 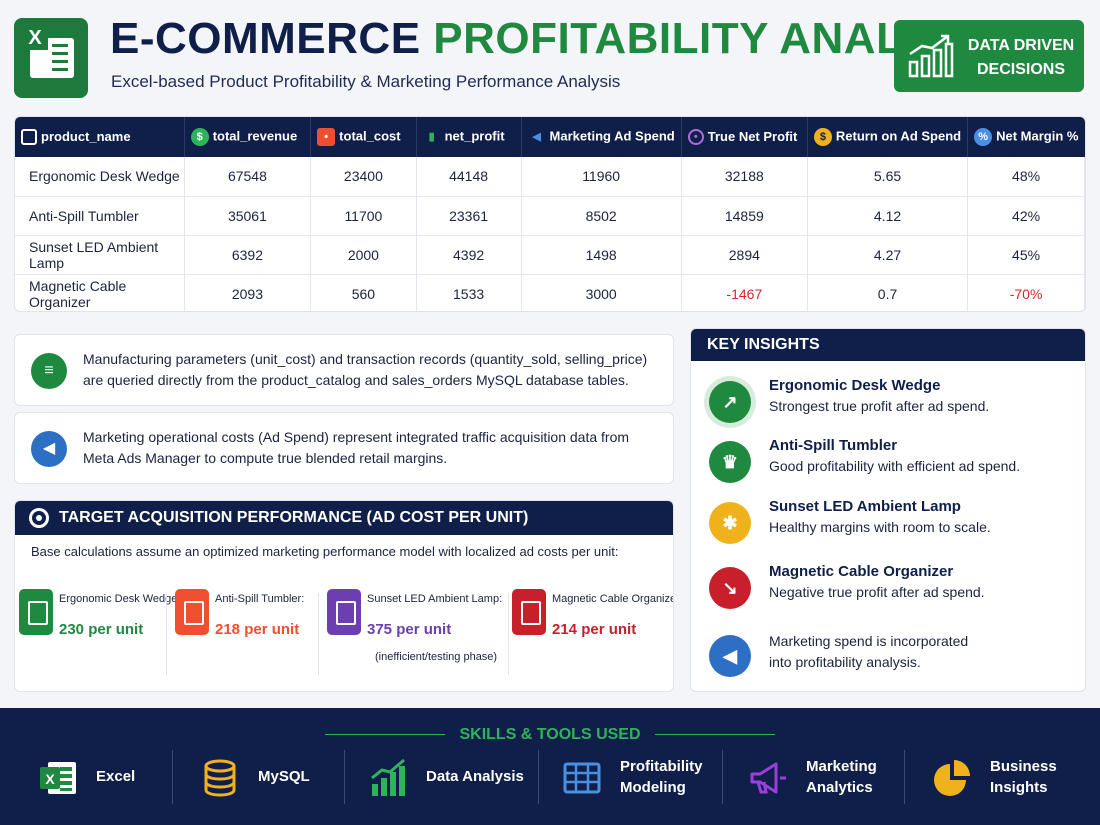 I want to click on cell-product-name: Sunset LED Ambient Lamp, so click(x=100, y=255).